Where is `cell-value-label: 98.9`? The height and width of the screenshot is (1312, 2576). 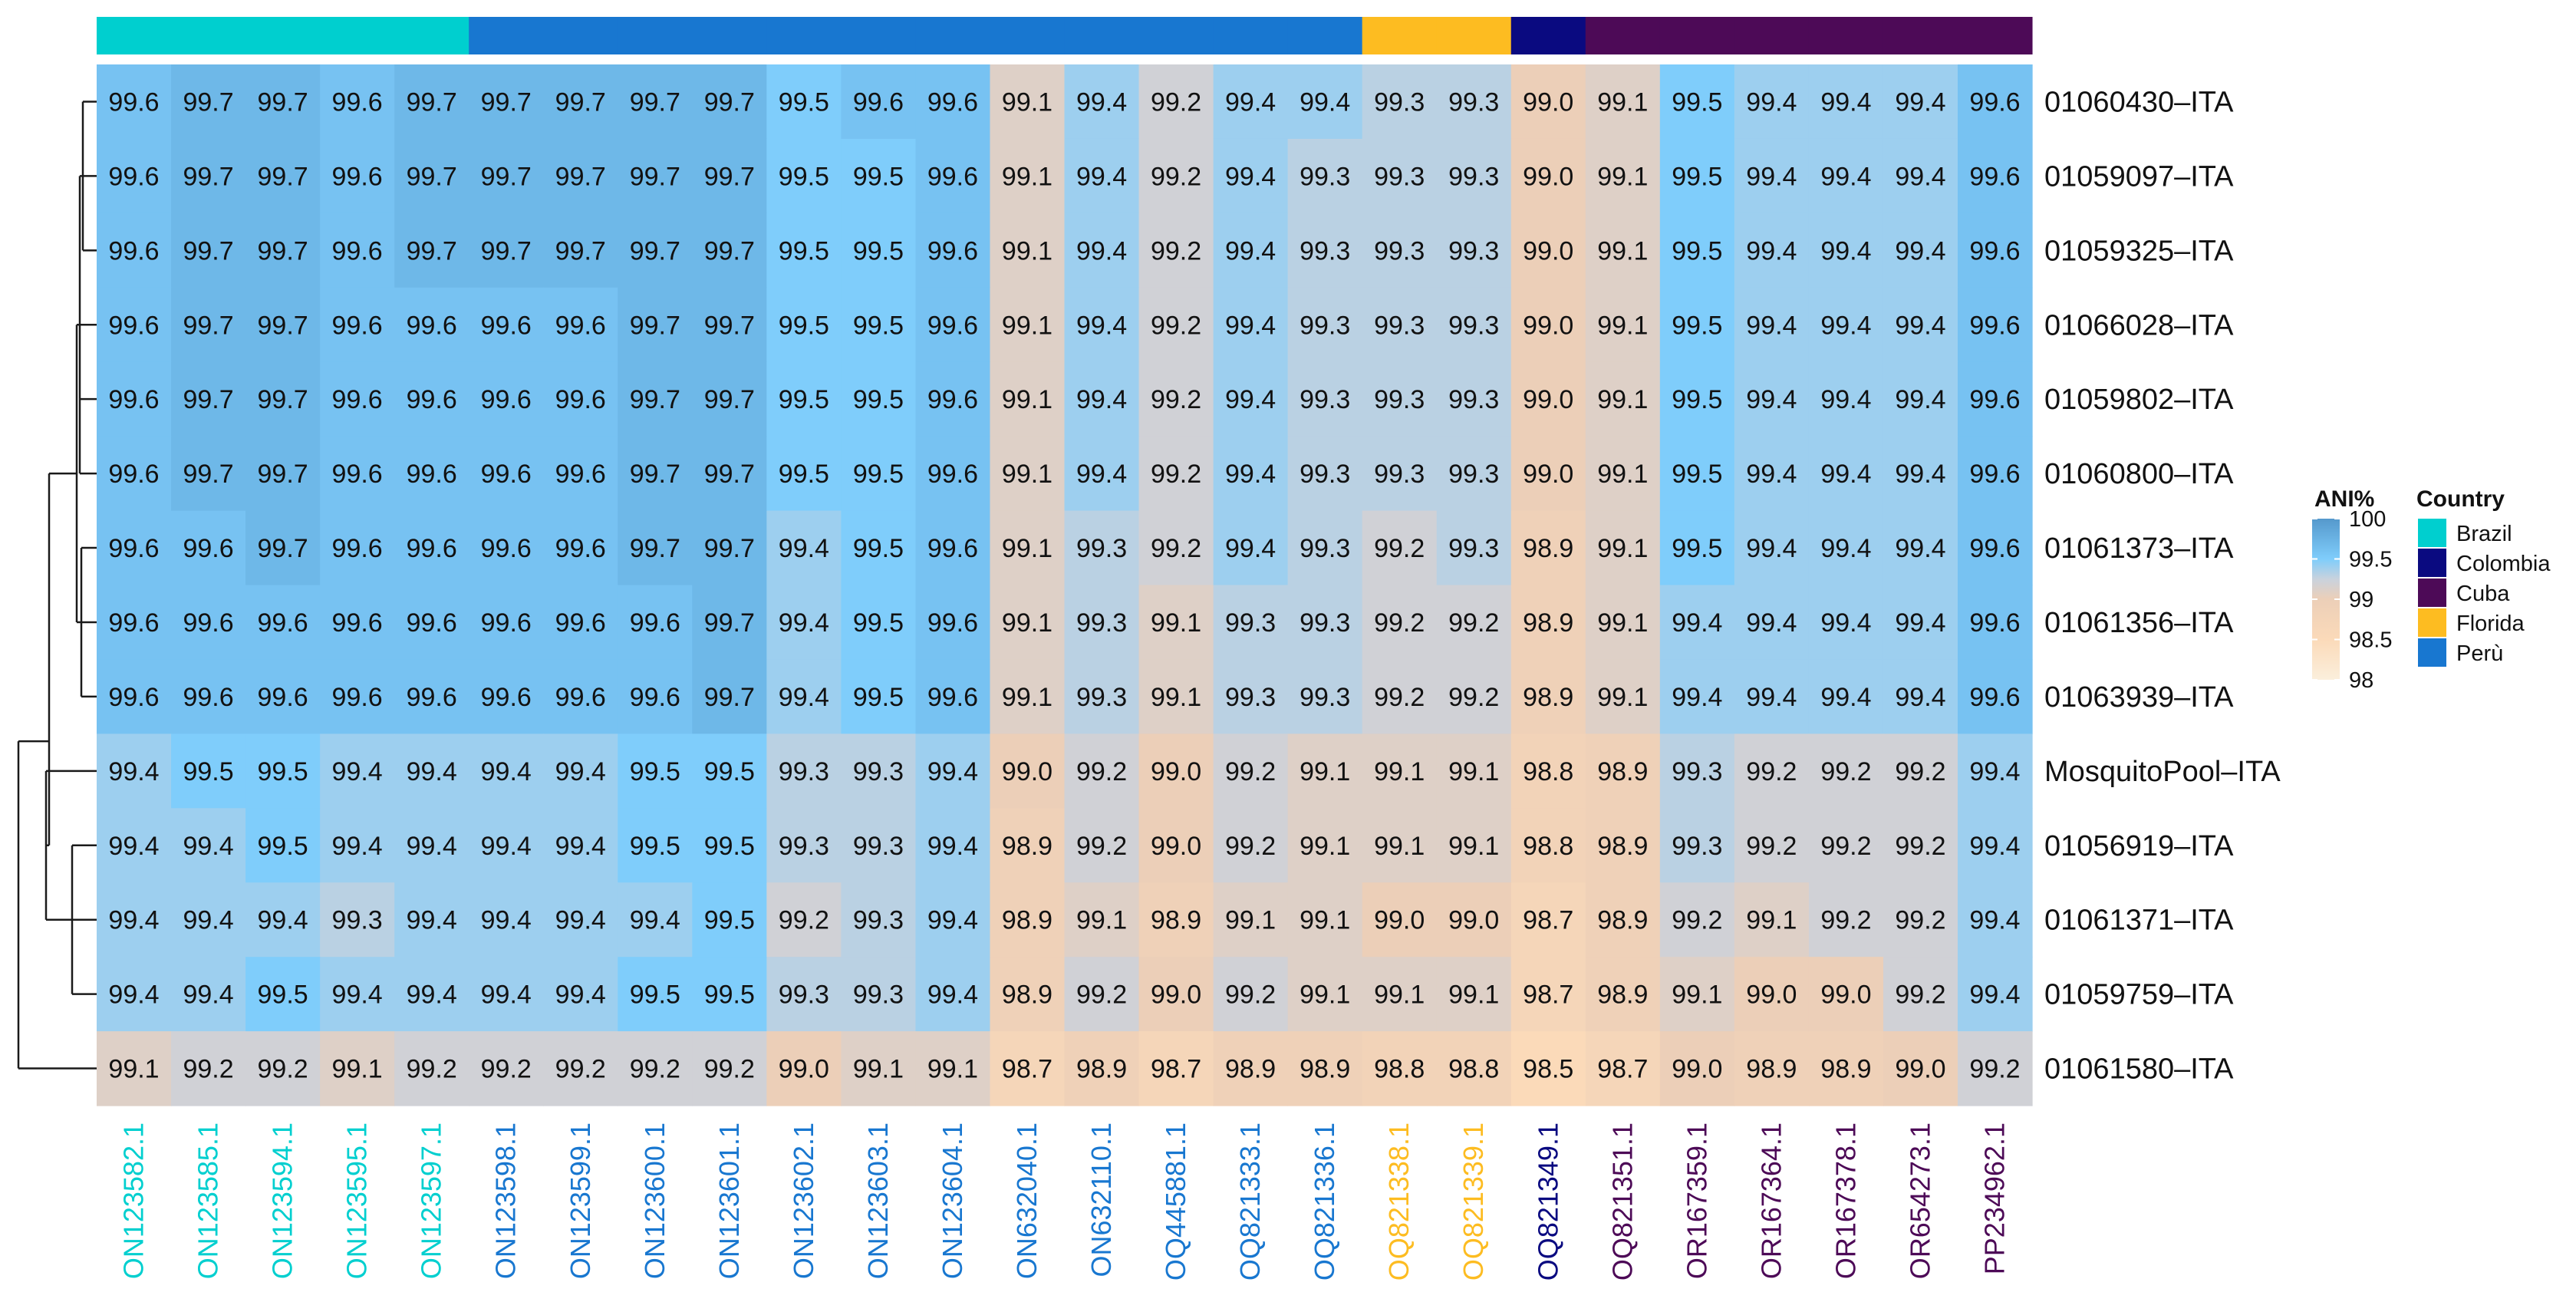 cell-value-label: 98.9 is located at coordinates (1622, 772).